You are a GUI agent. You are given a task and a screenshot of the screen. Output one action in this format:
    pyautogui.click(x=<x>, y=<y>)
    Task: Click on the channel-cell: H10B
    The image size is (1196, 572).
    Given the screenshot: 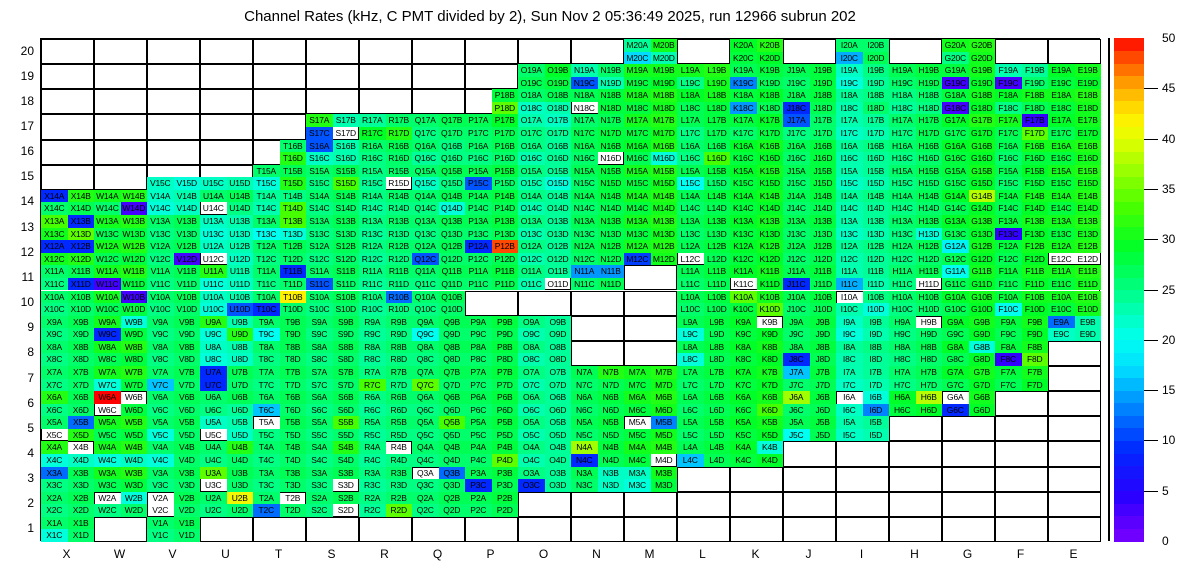 What is the action you would take?
    pyautogui.click(x=928, y=297)
    